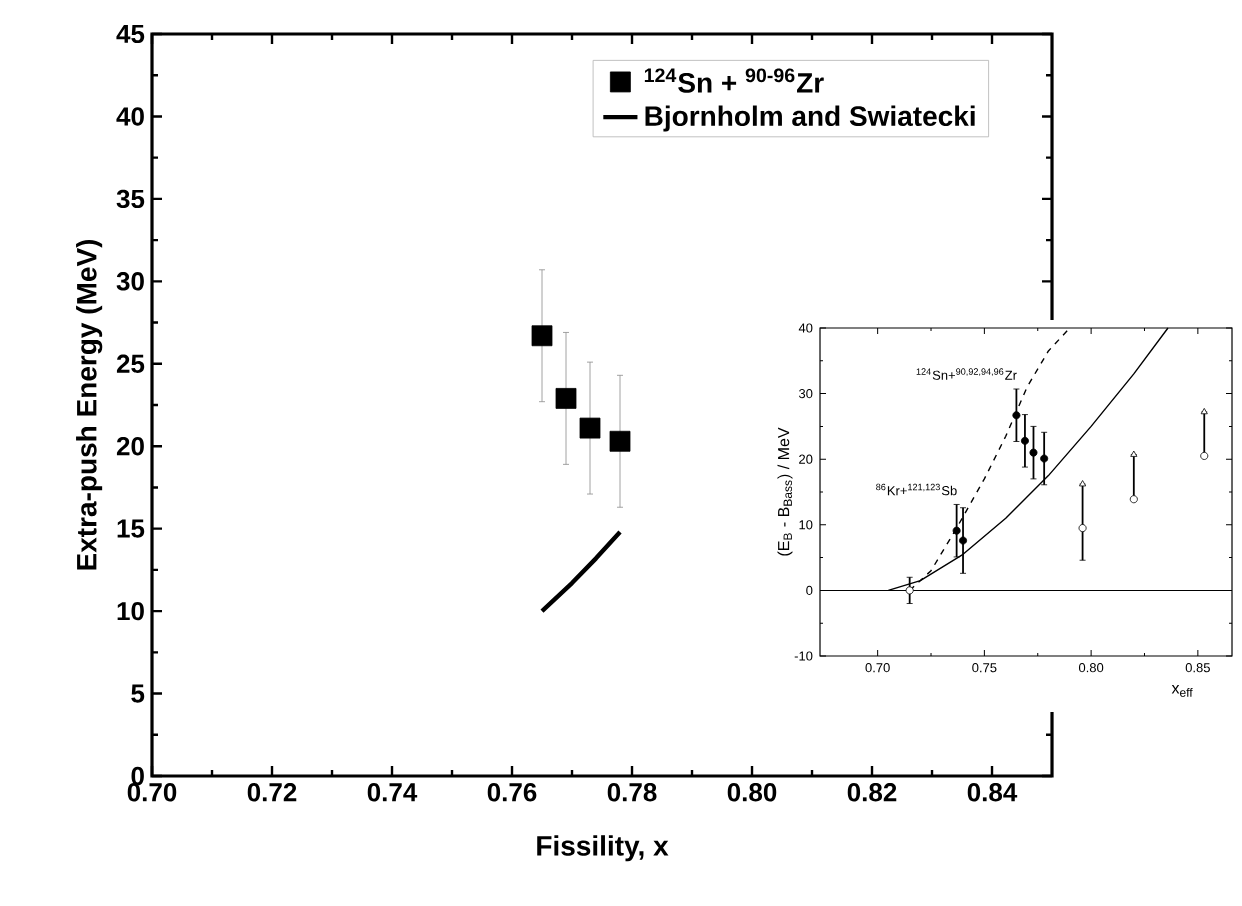 This screenshot has width=1242, height=906. What do you see at coordinates (734, 80) in the screenshot?
I see `legend-label: $^{124}$Sn + $^{90-96}$Zr` at bounding box center [734, 80].